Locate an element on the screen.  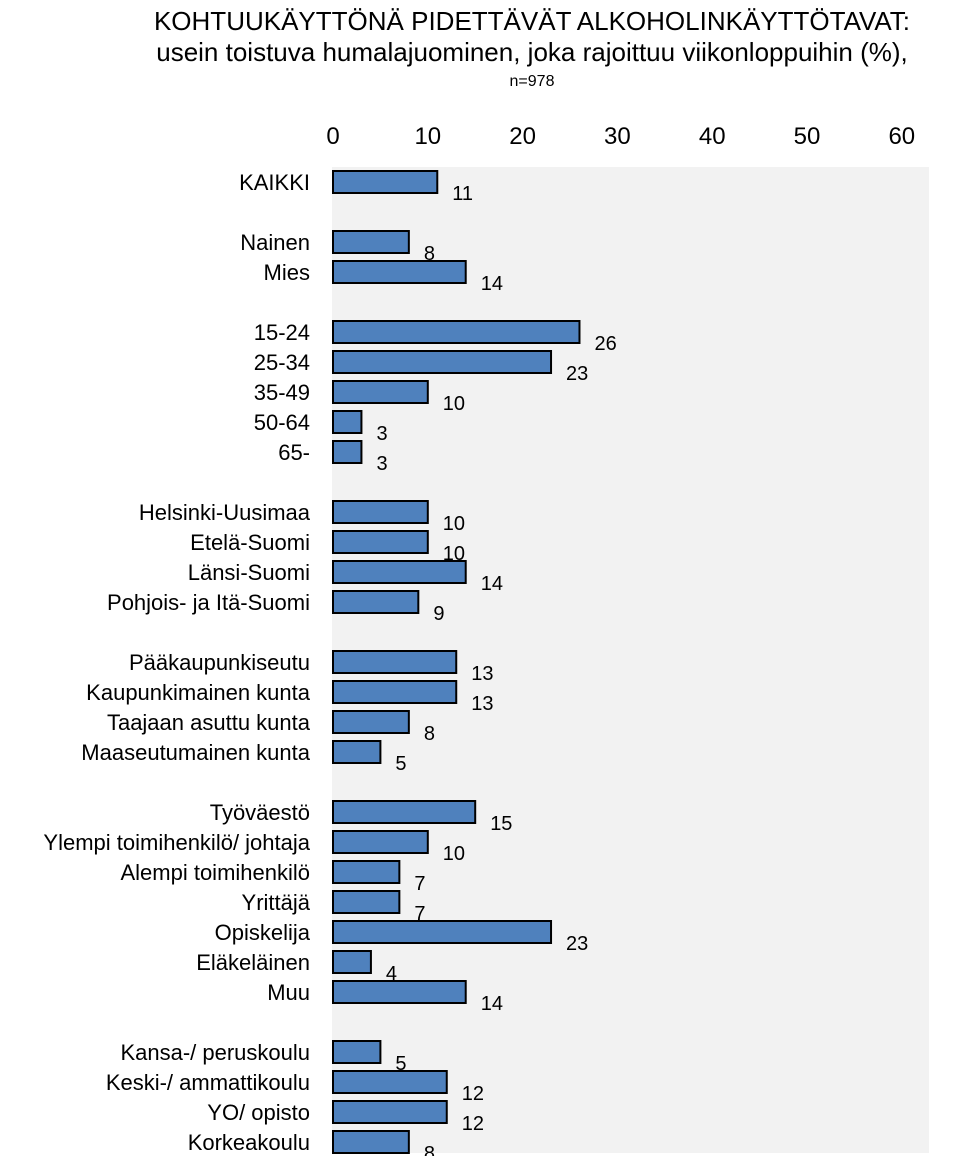
bar-row: Yrittäjä 7 is located at coordinates (333, 907).